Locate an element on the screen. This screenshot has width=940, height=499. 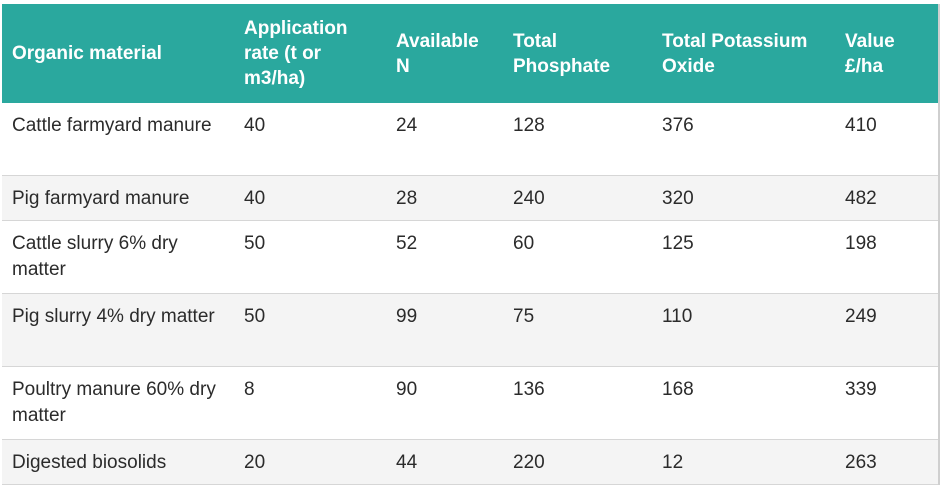
cell-total-potassium-oxide: 376 is located at coordinates (743, 139).